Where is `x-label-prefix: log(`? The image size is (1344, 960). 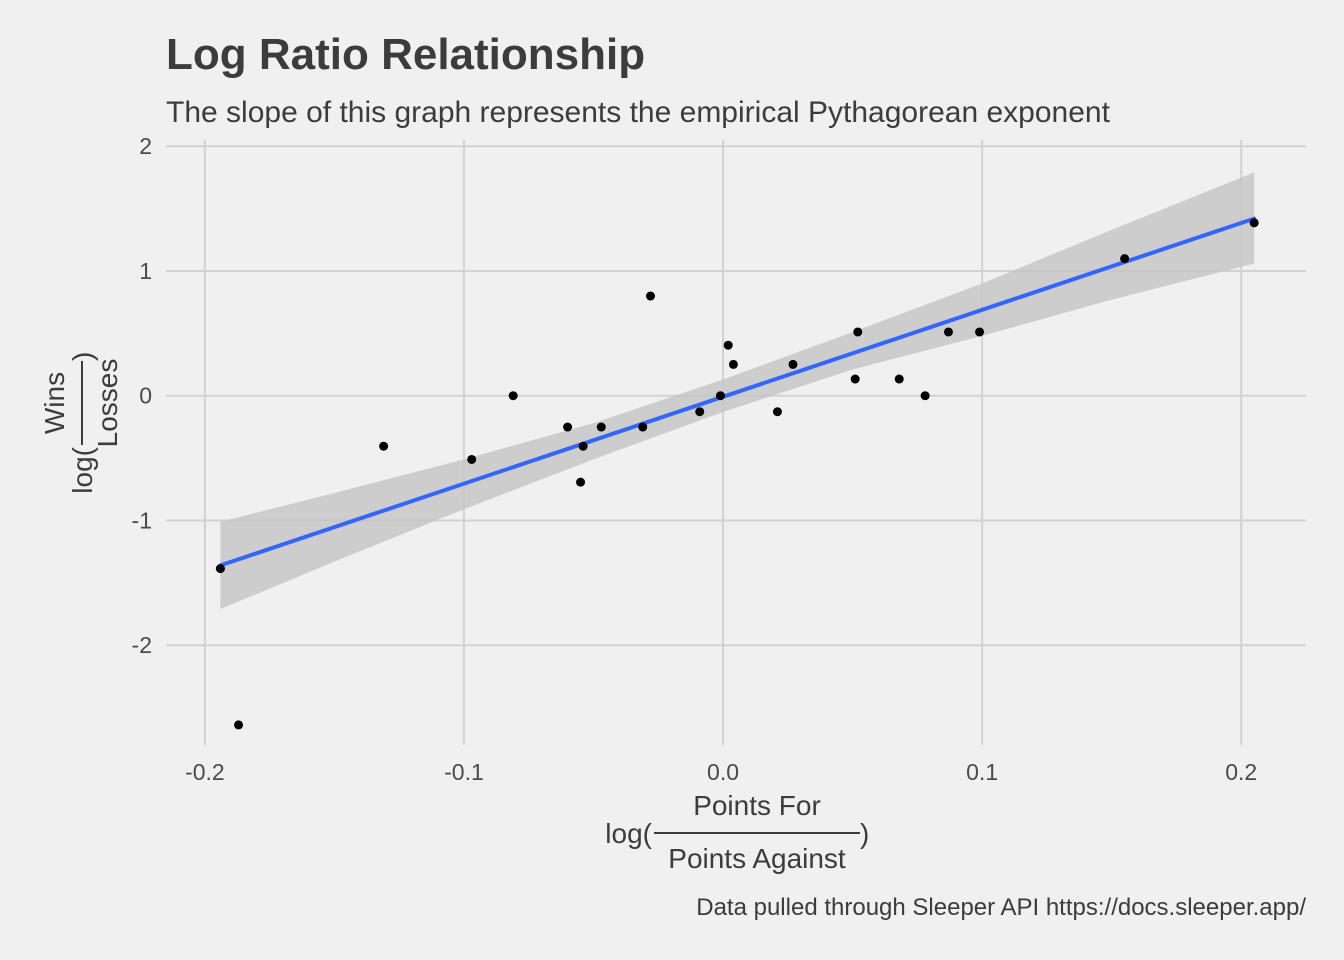
x-label-prefix: log( is located at coordinates (628, 833).